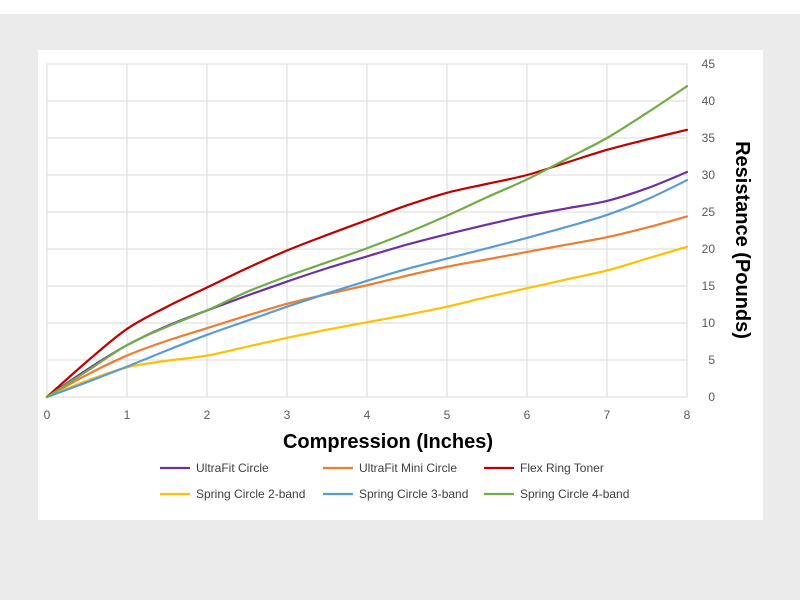 This screenshot has height=600, width=800. What do you see at coordinates (709, 323) in the screenshot?
I see `y-tick-label: 10` at bounding box center [709, 323].